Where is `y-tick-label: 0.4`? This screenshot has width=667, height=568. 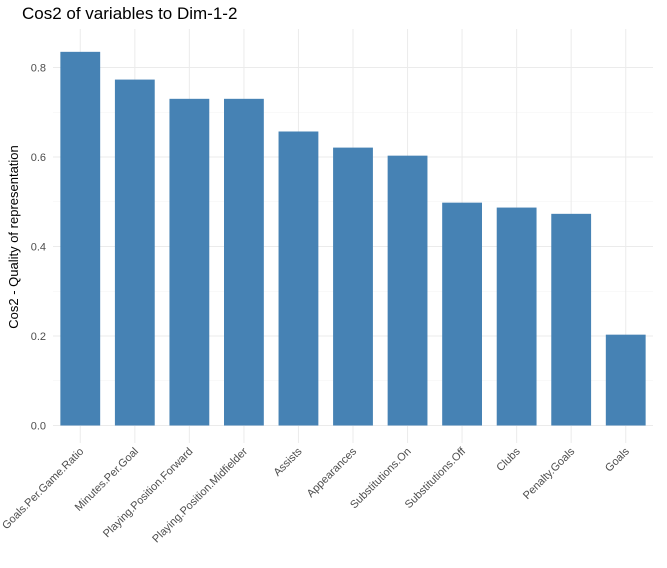 y-tick-label: 0.4 is located at coordinates (38, 248).